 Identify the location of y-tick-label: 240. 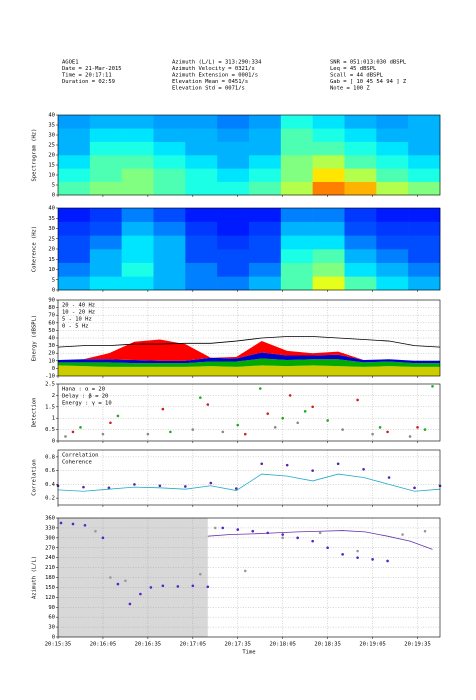
(50, 558).